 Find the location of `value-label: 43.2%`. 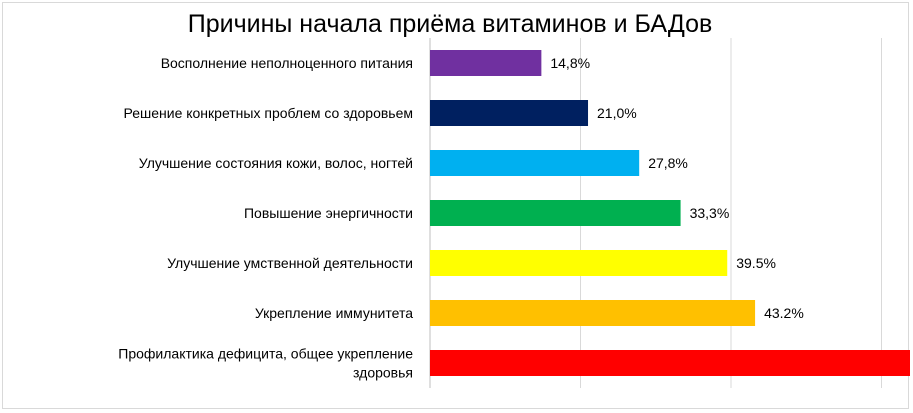

value-label: 43.2% is located at coordinates (784, 313).